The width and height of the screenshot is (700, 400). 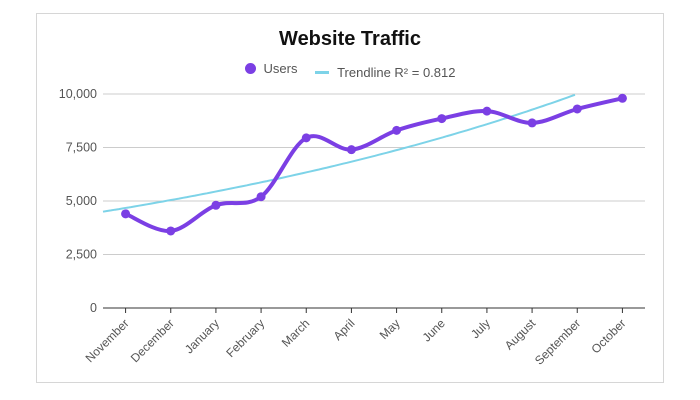 What do you see at coordinates (81, 255) in the screenshot?
I see `y-tick-label: 2,500` at bounding box center [81, 255].